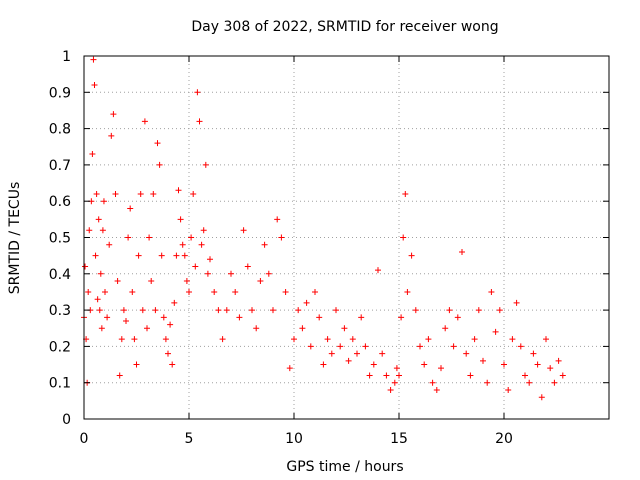 This screenshot has height=480, width=640. What do you see at coordinates (189, 439) in the screenshot?
I see `x-tick-label: 5` at bounding box center [189, 439].